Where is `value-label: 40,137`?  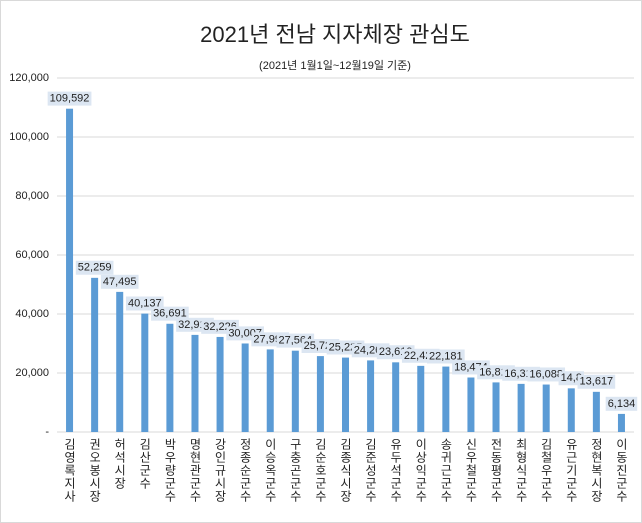
value-label: 40,137 is located at coordinates (145, 304).